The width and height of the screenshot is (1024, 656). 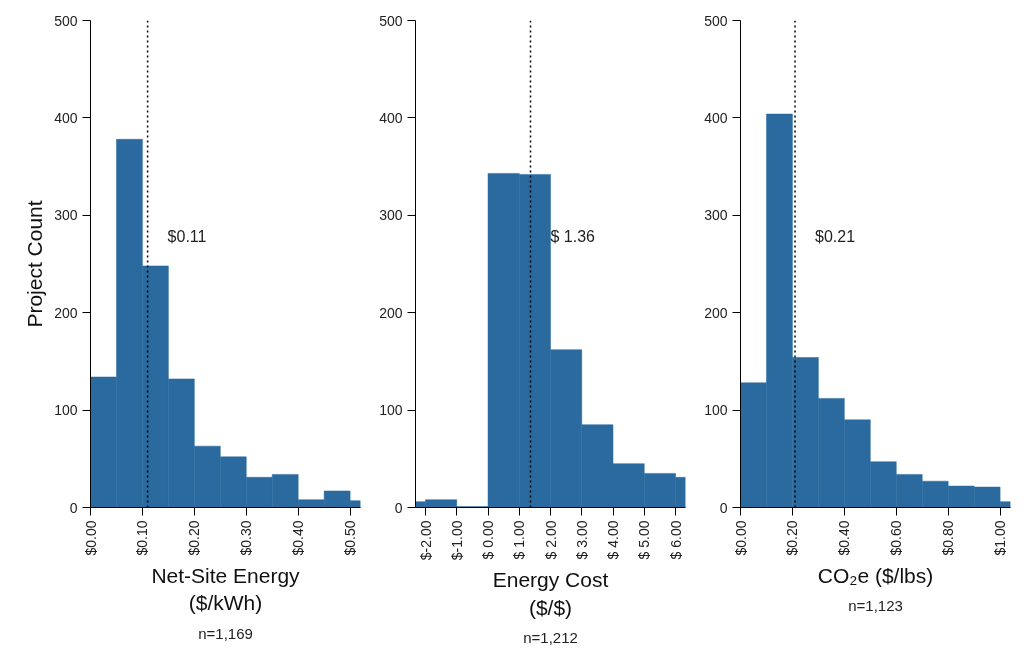 What do you see at coordinates (142, 538) in the screenshot?
I see `x-tick-label: $0.10` at bounding box center [142, 538].